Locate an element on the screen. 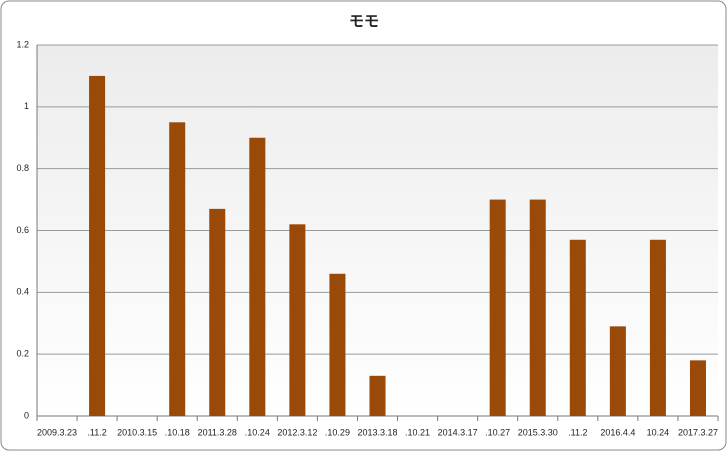 This screenshot has height=457, width=728. x-tick-label: 10.24 is located at coordinates (658, 432).